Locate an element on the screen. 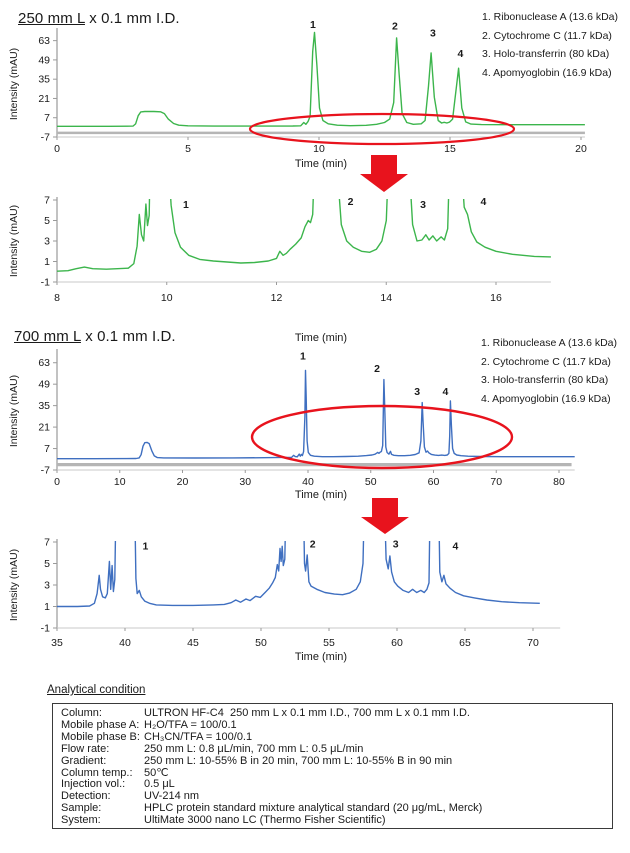  x-tick-label: 35 is located at coordinates (57, 643).